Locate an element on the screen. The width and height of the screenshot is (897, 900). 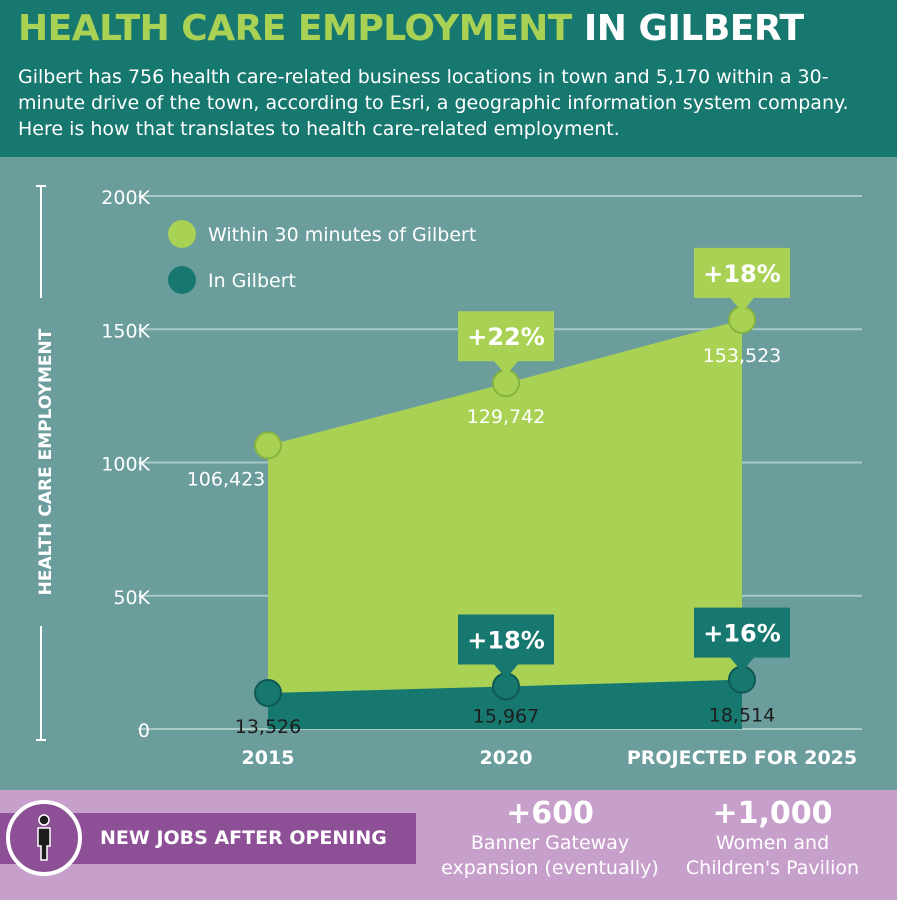
legend-label-within-30-minutes: Within 30 minutes of Gilbert is located at coordinates (342, 235).